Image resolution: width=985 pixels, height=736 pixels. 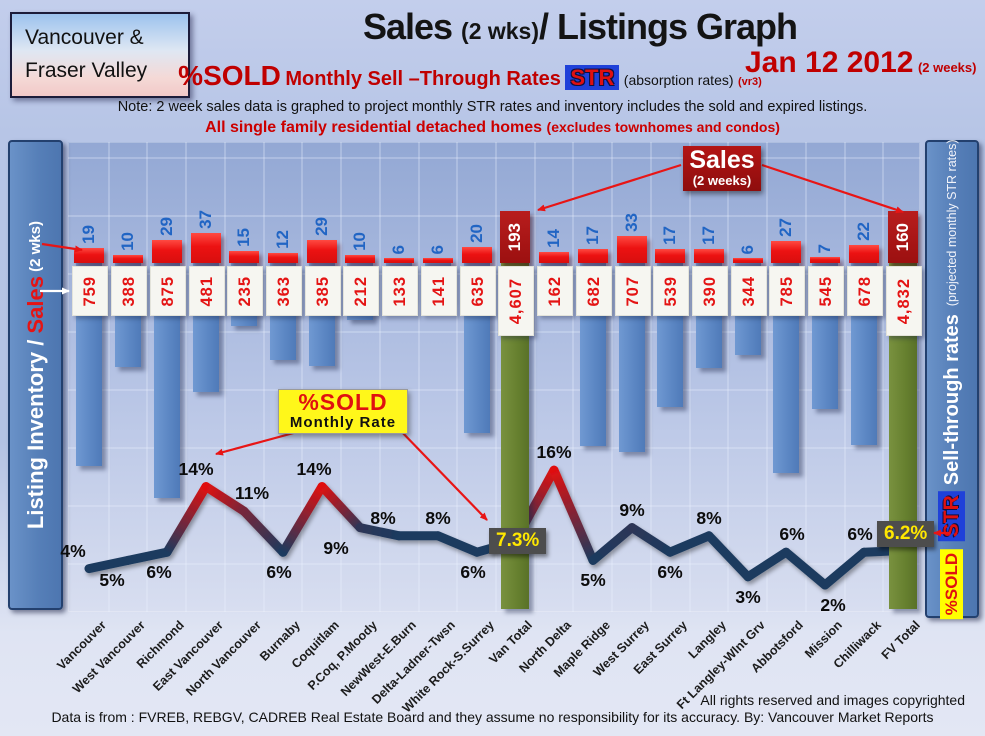 I want to click on sales-value-label: 33, so click(x=632, y=209).